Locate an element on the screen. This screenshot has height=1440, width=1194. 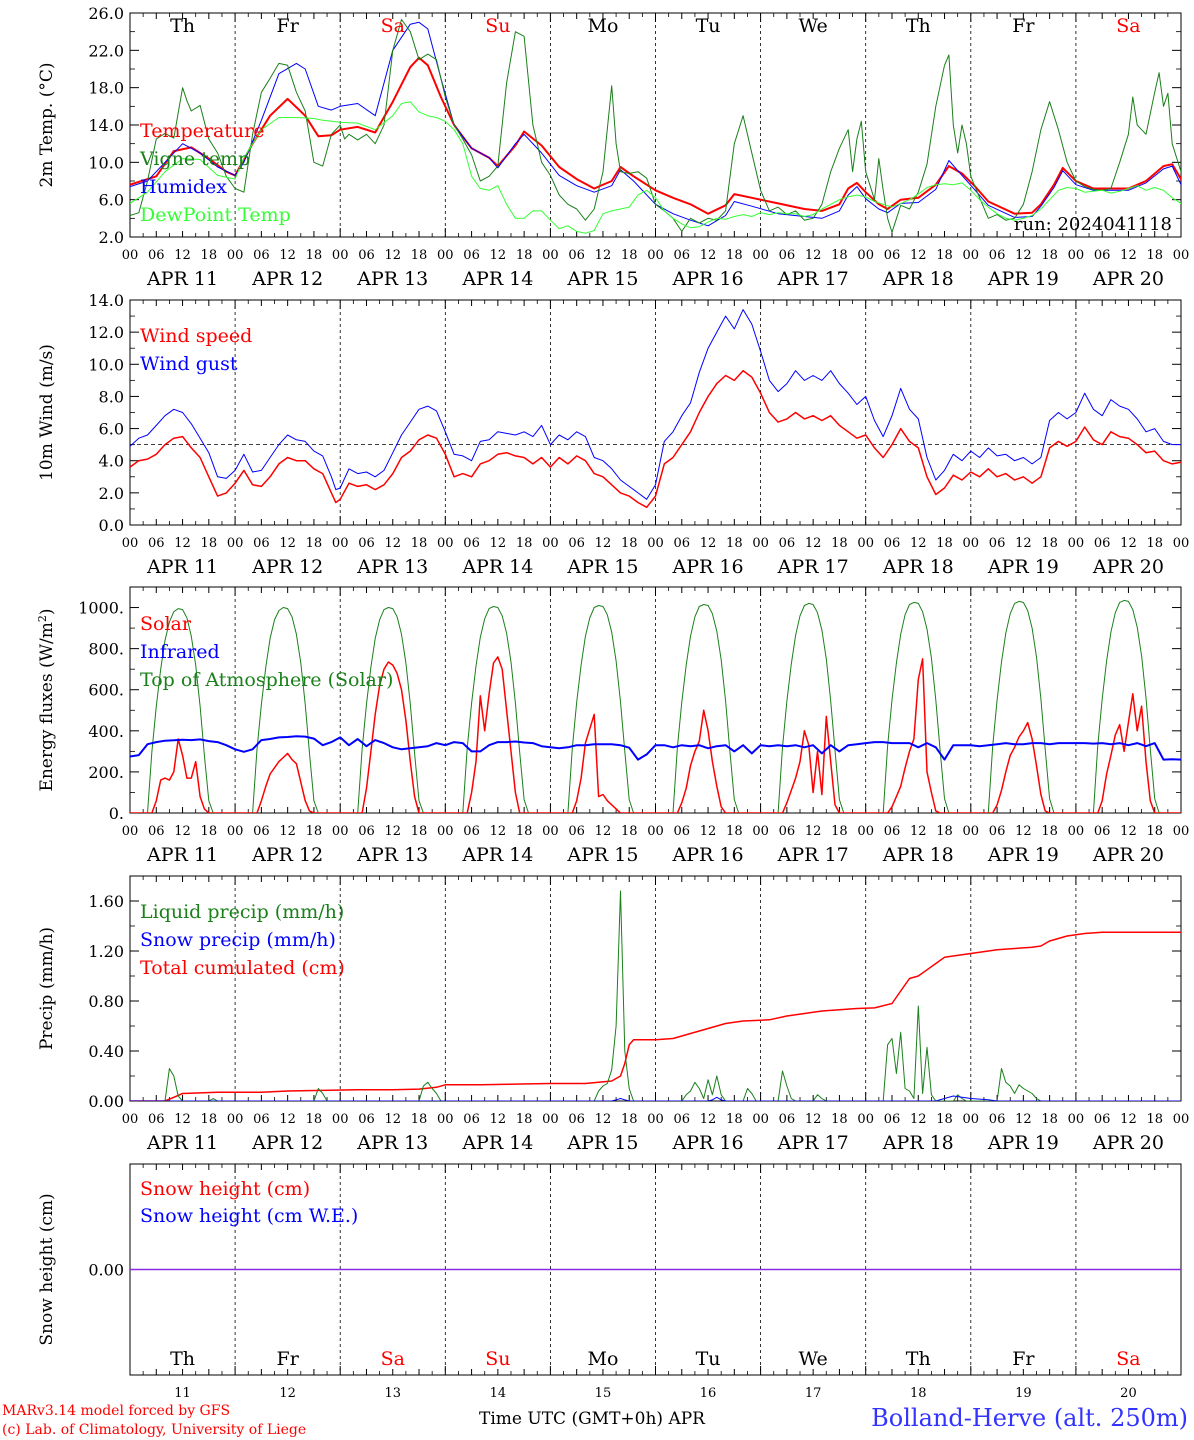
day-number-label: 17 is located at coordinates (813, 1393).